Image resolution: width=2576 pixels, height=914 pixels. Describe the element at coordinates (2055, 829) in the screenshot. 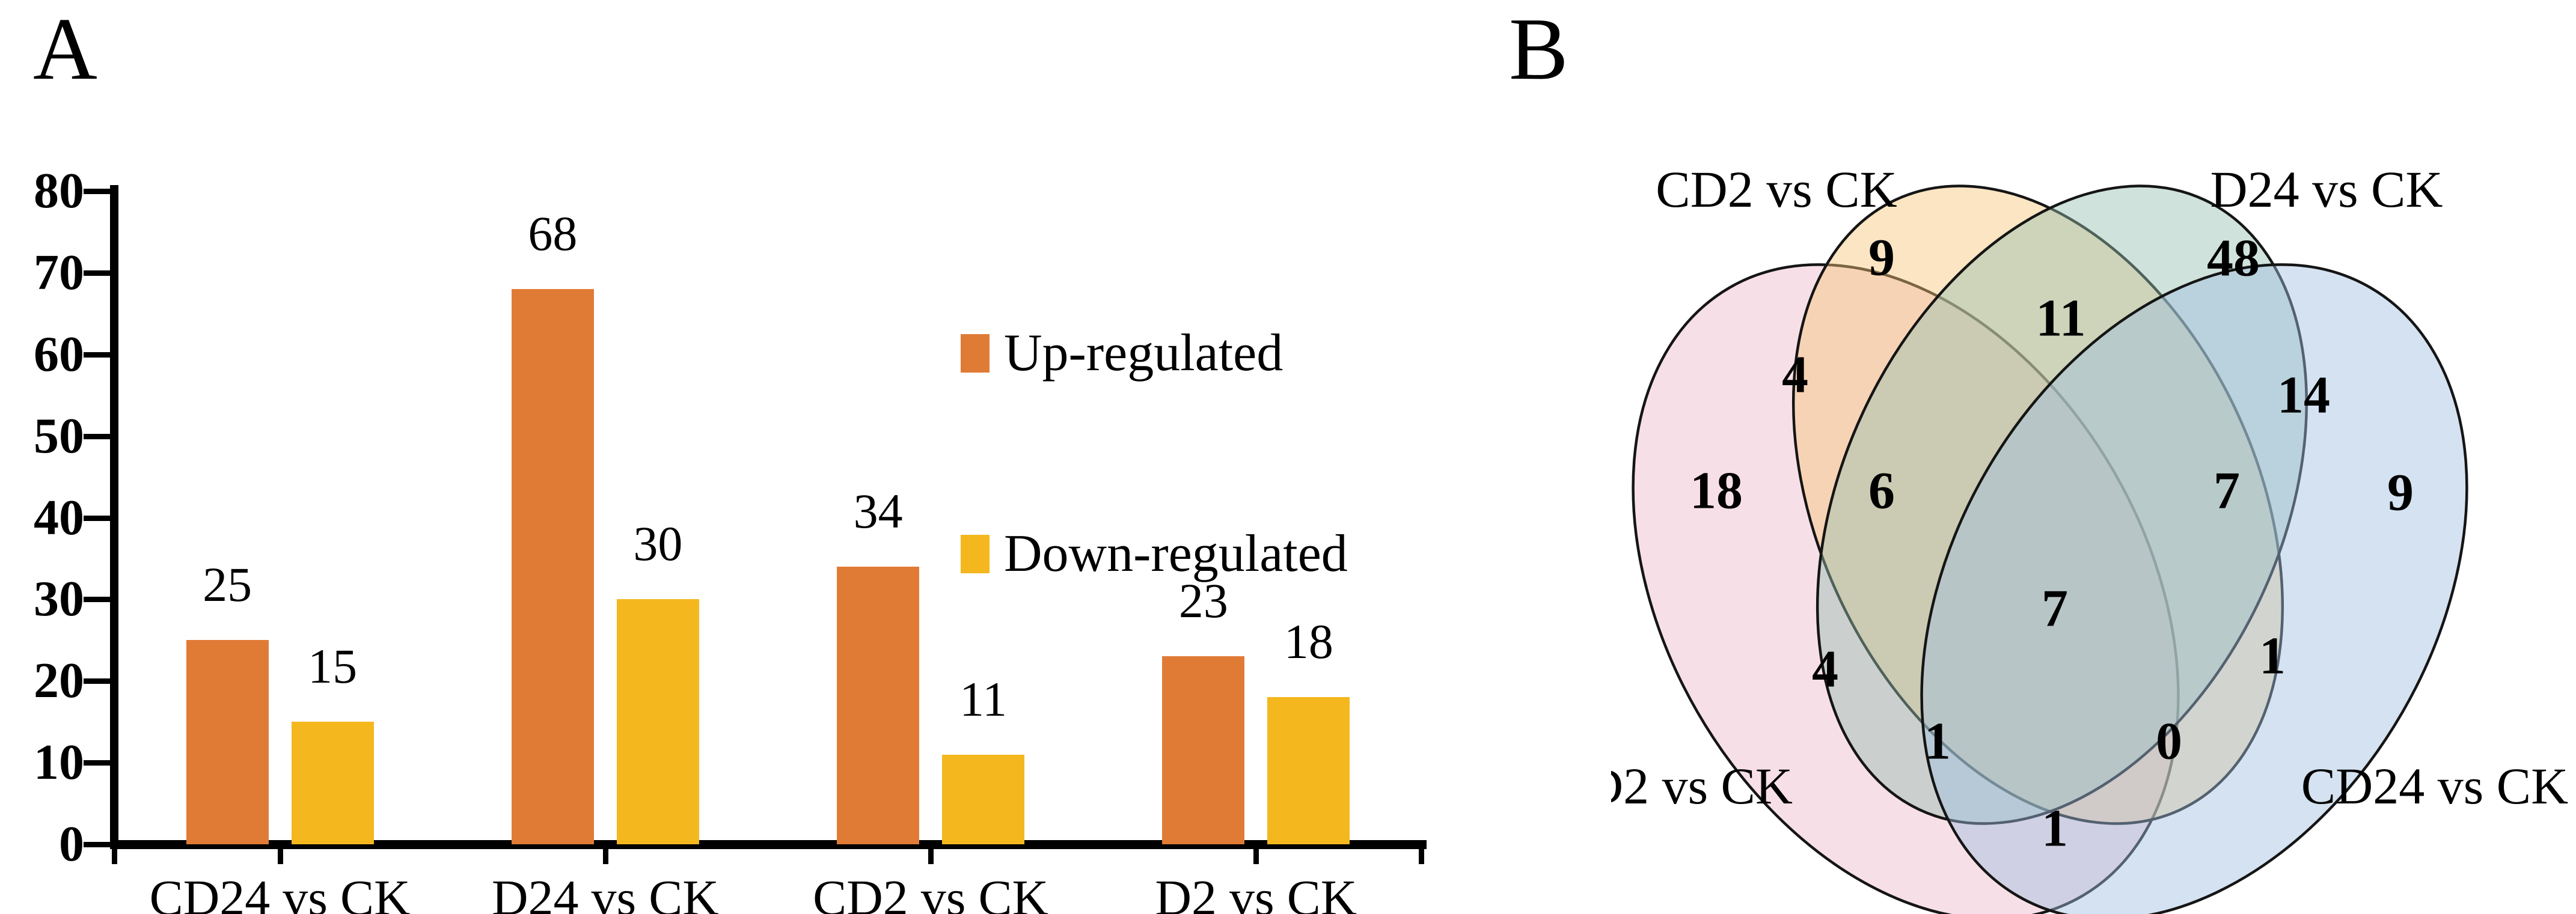

I see `venn-count-D2+CD24: 1` at that location.